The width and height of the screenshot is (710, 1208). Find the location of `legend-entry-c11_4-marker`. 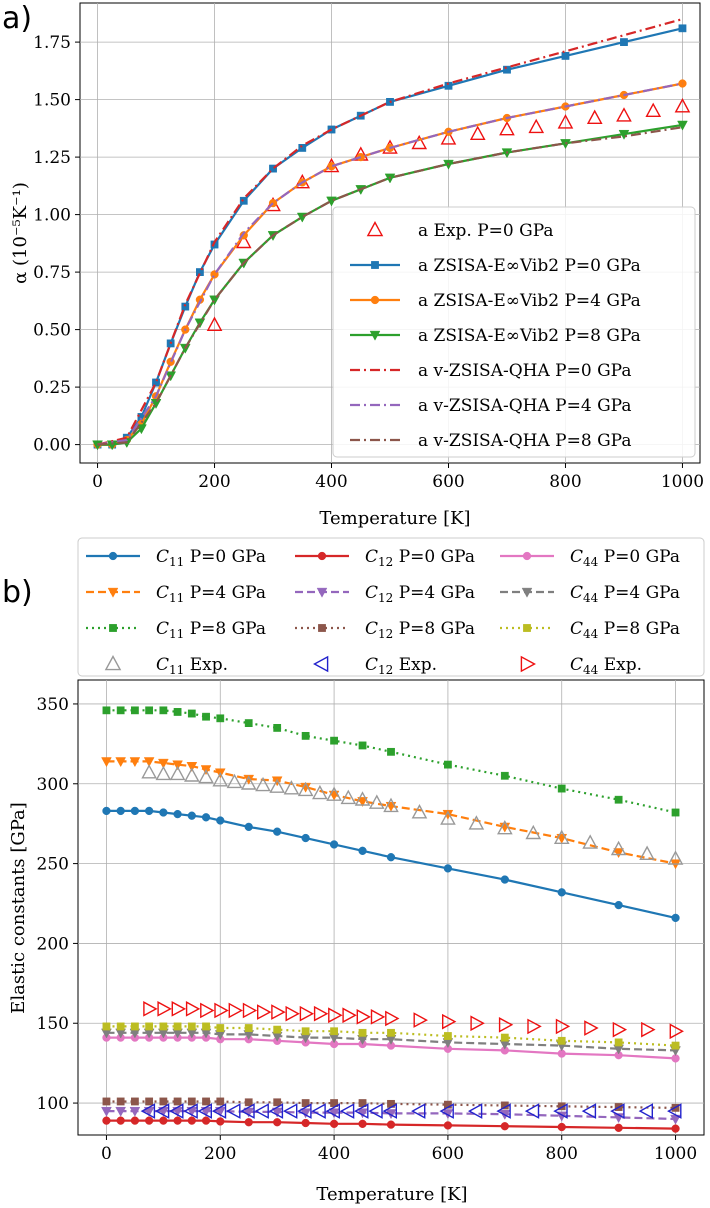

legend-entry-c11_4-marker is located at coordinates (113, 592).